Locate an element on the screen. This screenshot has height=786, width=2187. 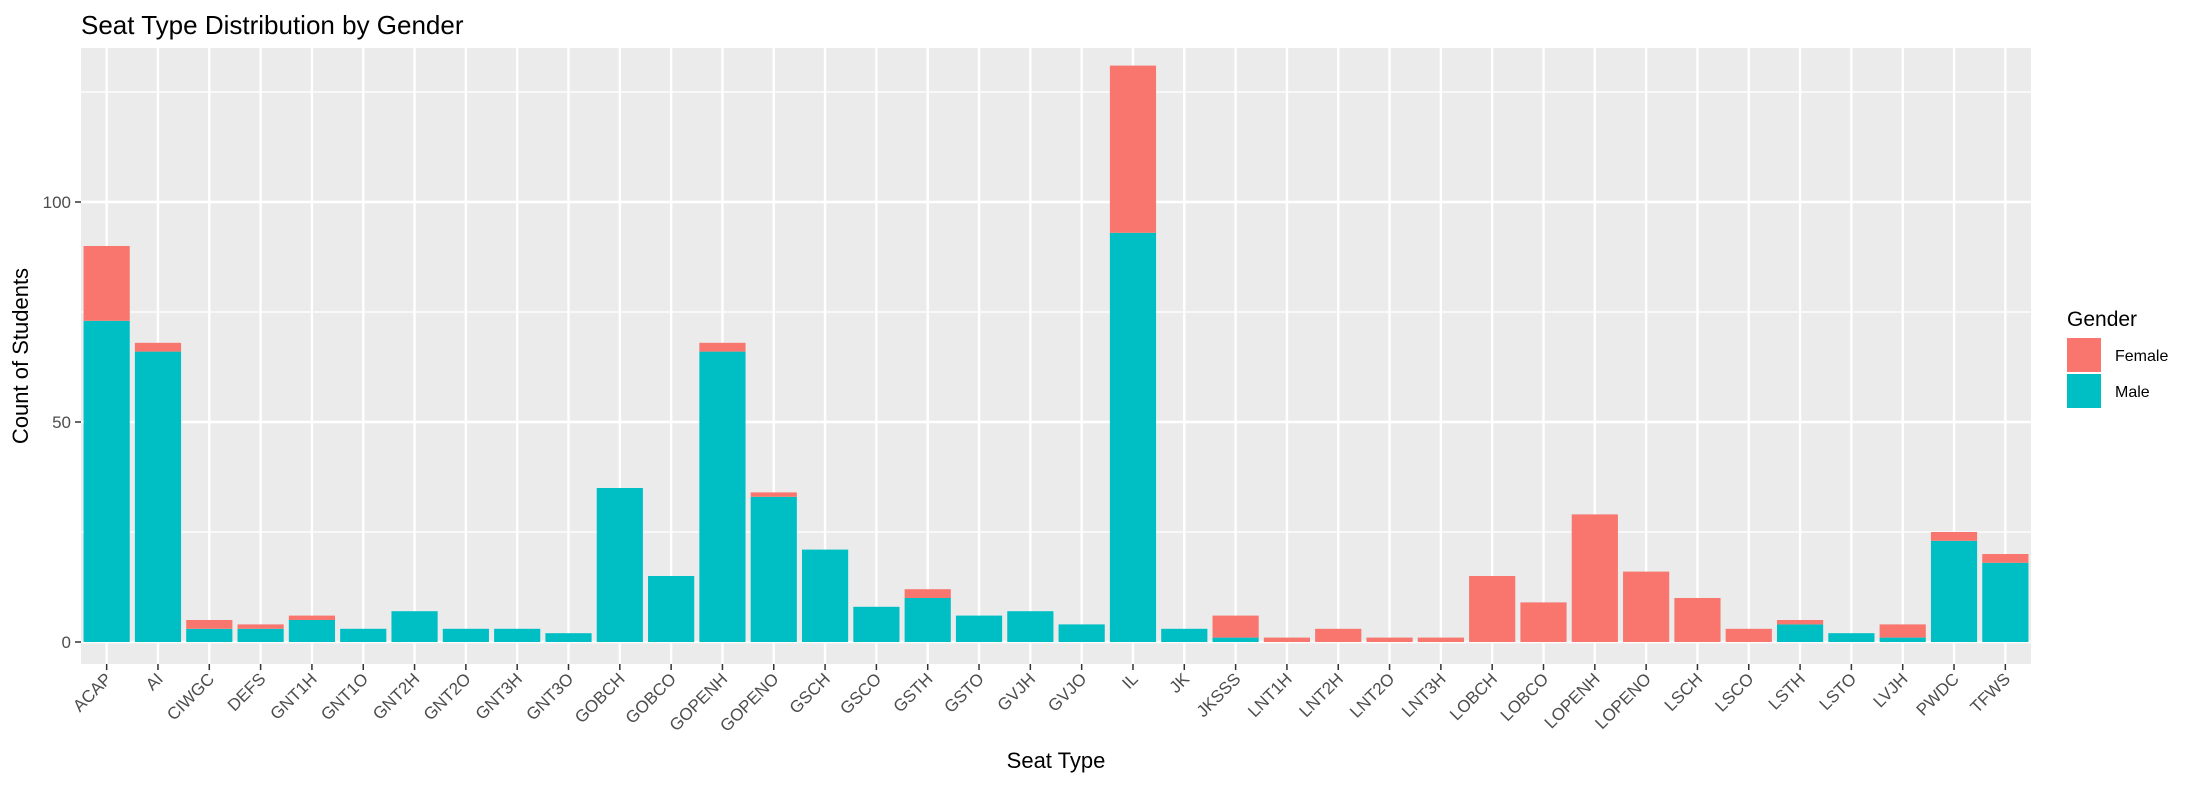
bar-female-ciwgc is located at coordinates (209, 624).